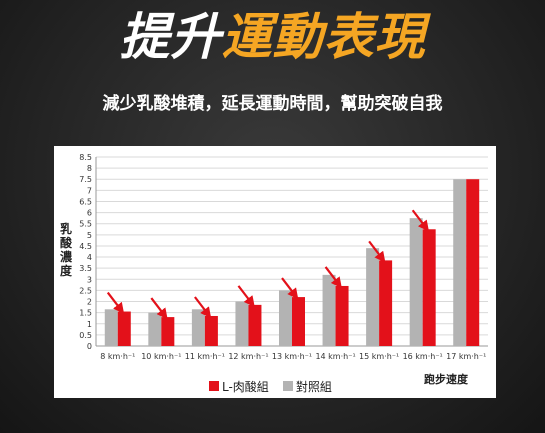  I want to click on legend-swatch-control, so click(287, 386).